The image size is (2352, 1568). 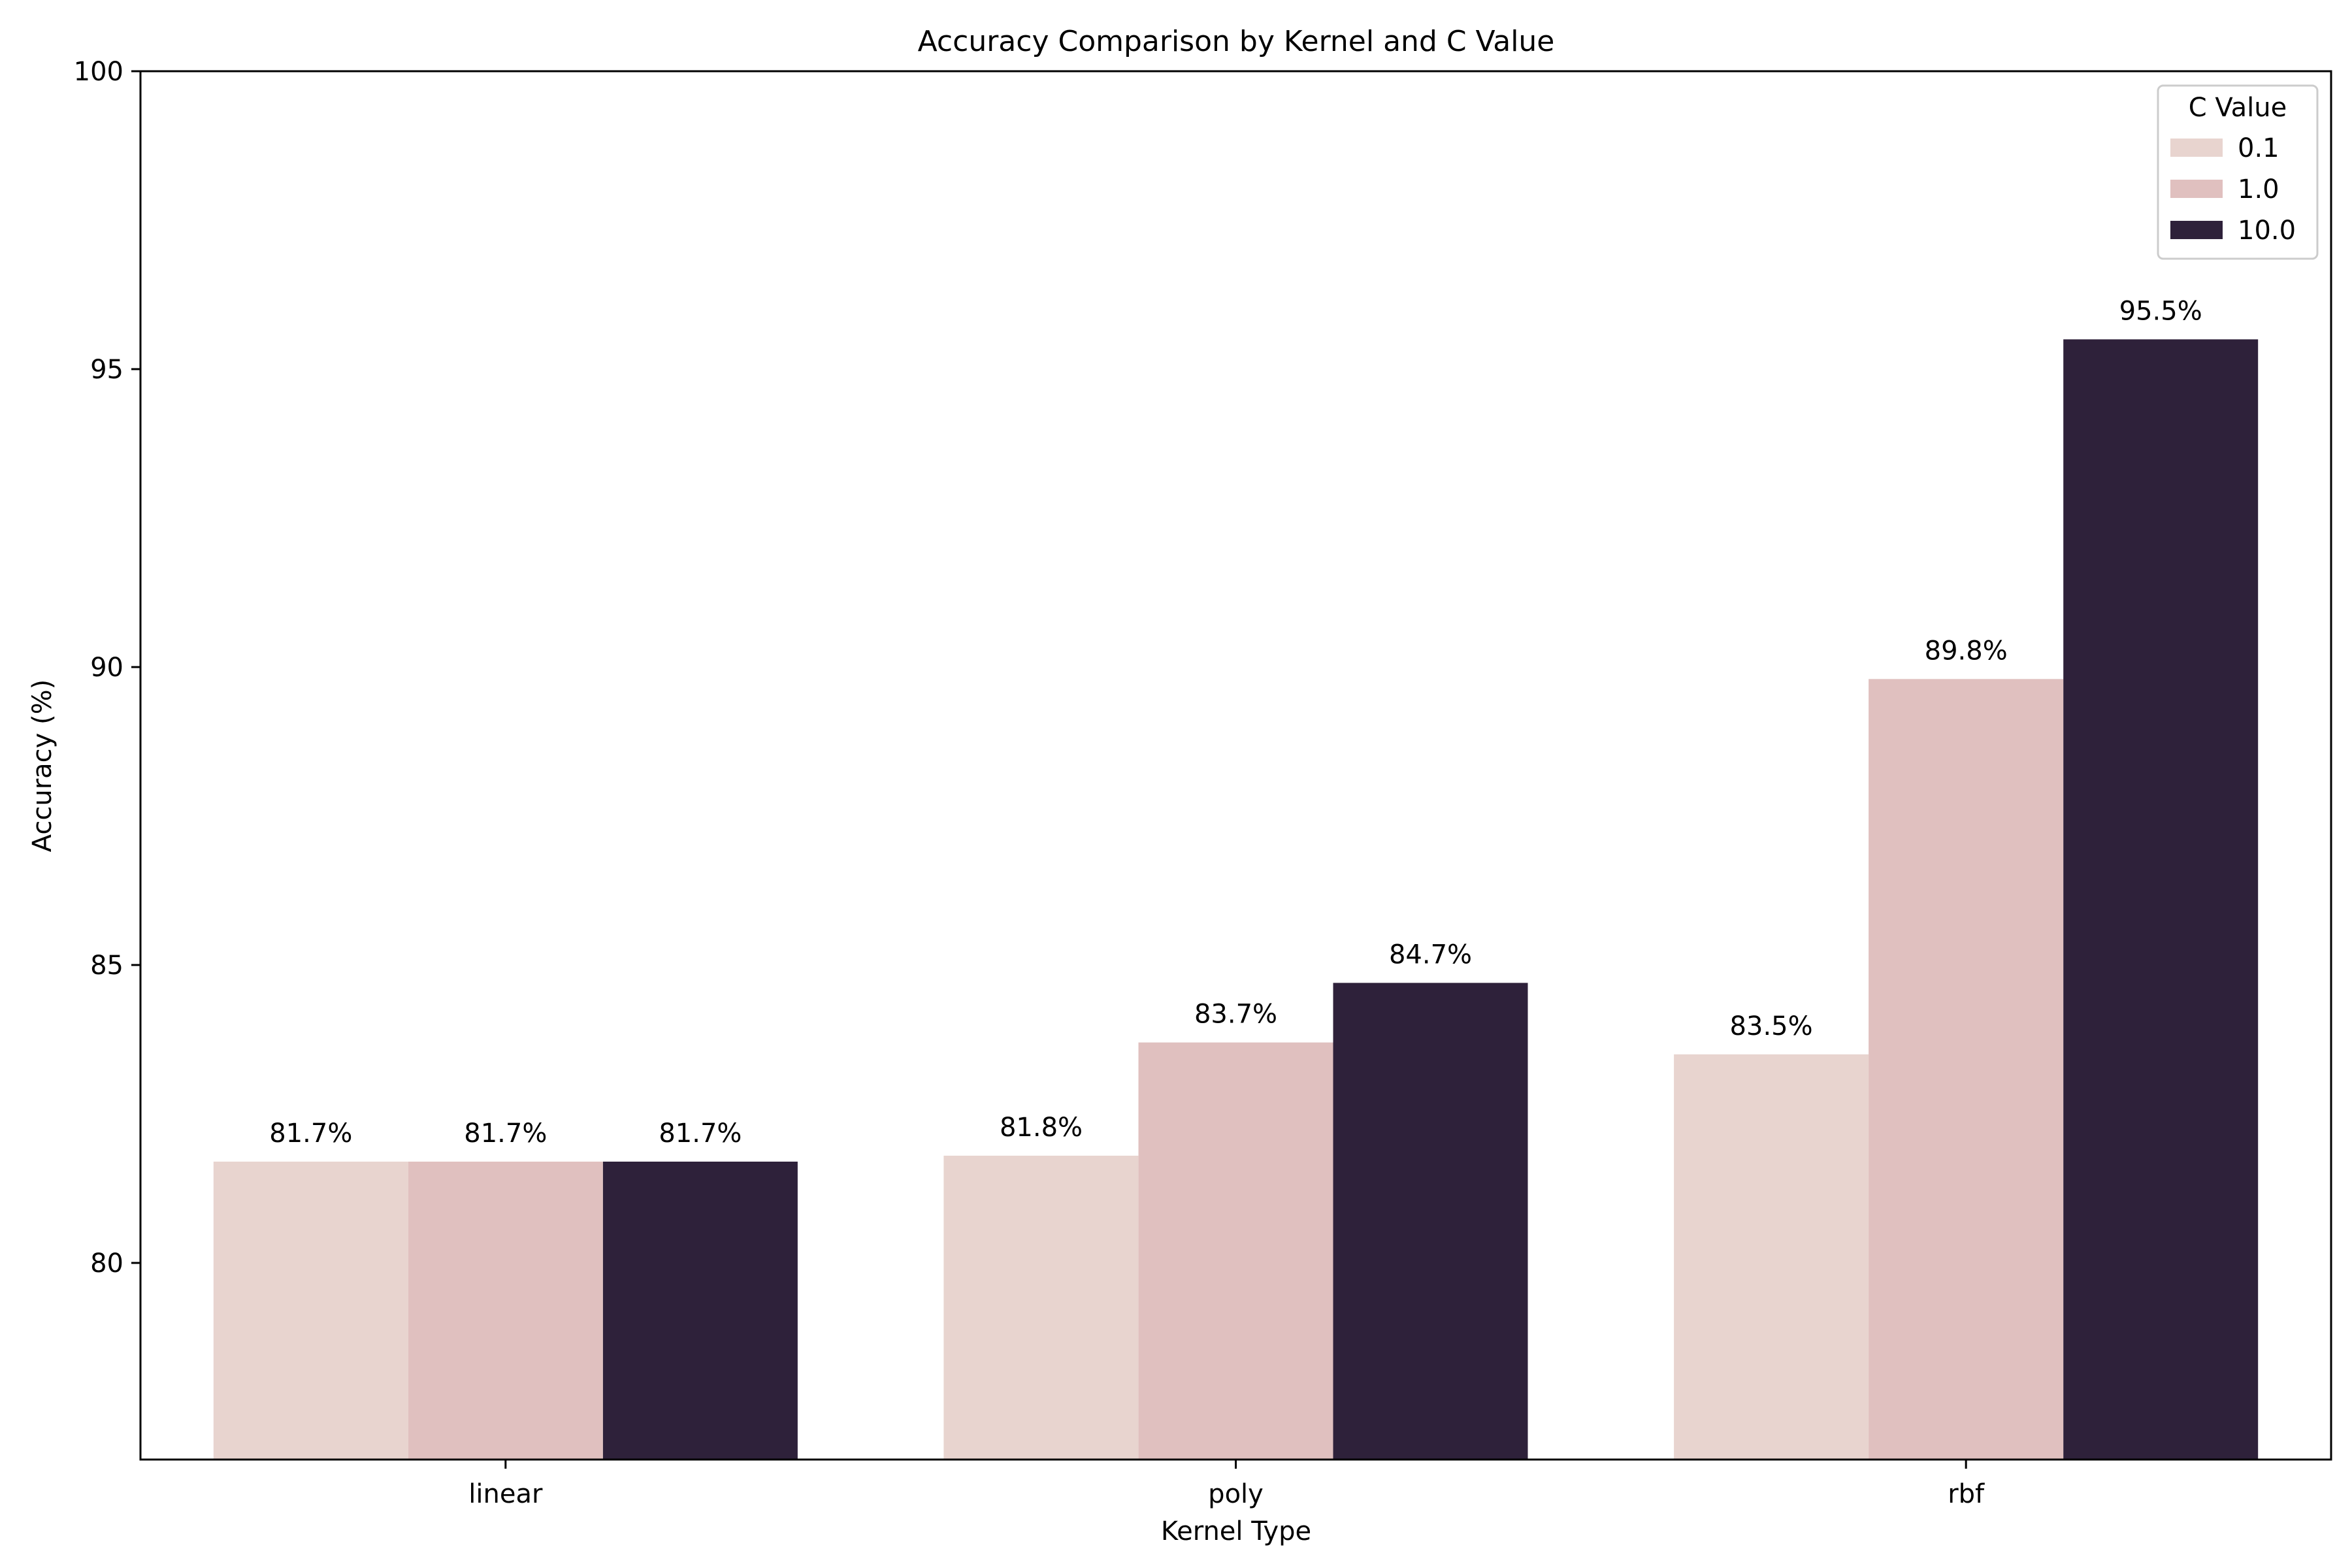 What do you see at coordinates (2258, 148) in the screenshot?
I see `legend-entry-label: 0.1` at bounding box center [2258, 148].